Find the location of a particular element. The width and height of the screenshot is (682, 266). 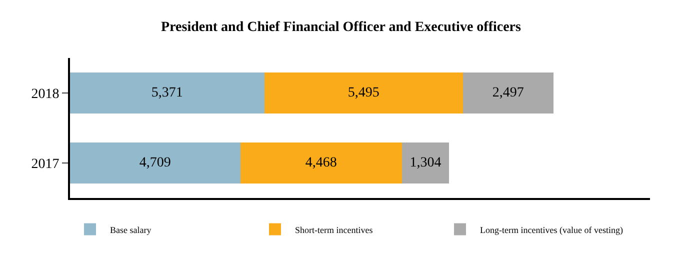

data-label: 4,709 is located at coordinates (155, 163).